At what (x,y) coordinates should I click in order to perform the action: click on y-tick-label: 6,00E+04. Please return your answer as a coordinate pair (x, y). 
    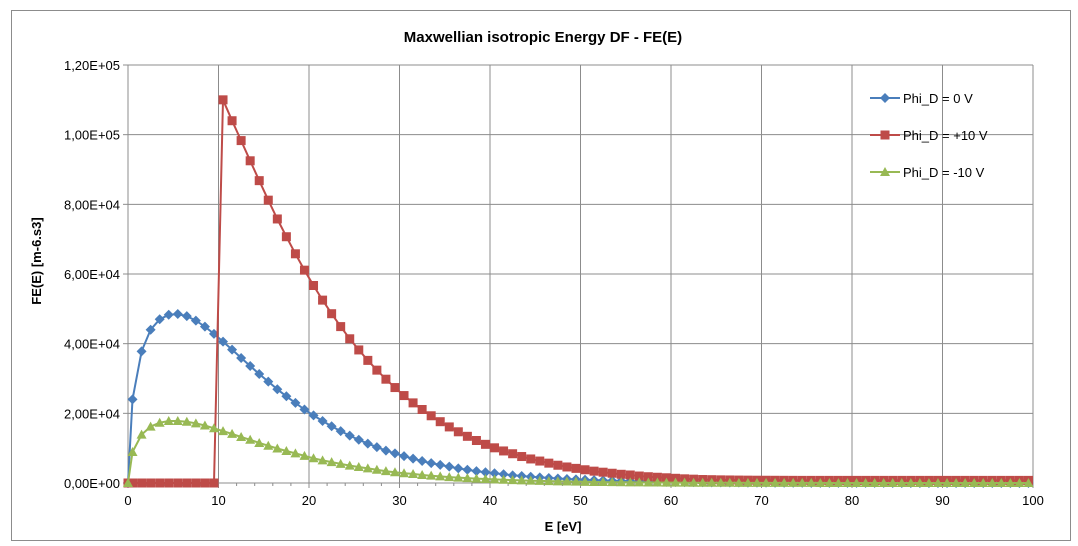
    Looking at the image, I should click on (92, 274).